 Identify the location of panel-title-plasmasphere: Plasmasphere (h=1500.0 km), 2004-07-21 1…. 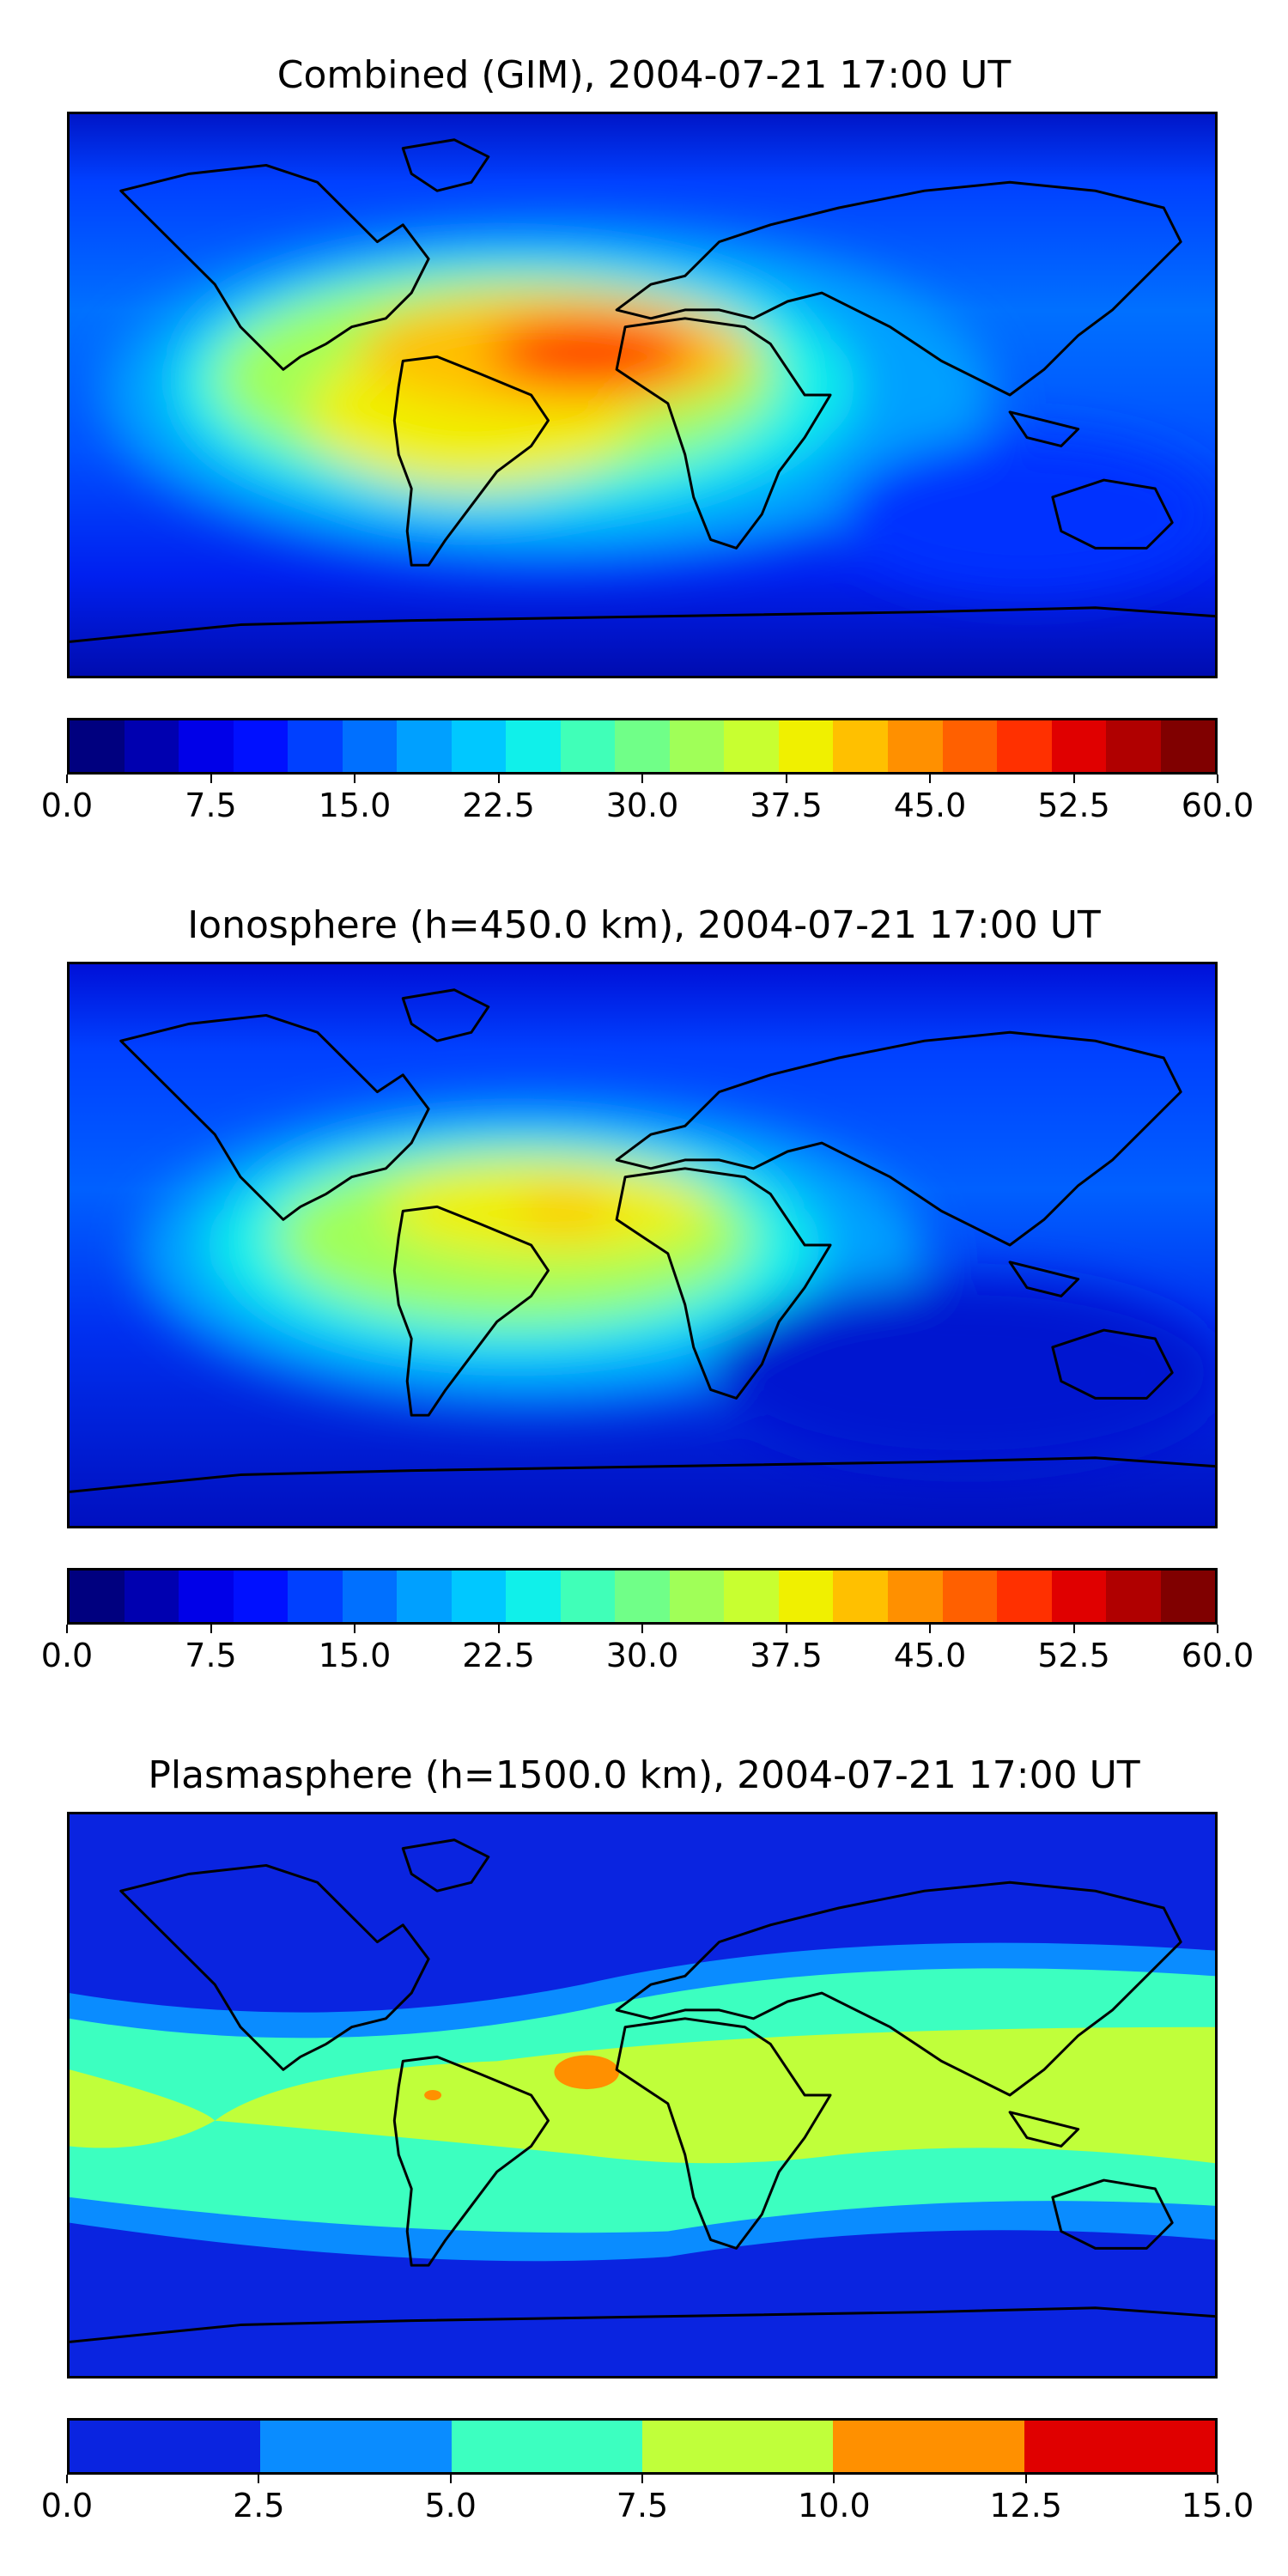
(644, 1775).